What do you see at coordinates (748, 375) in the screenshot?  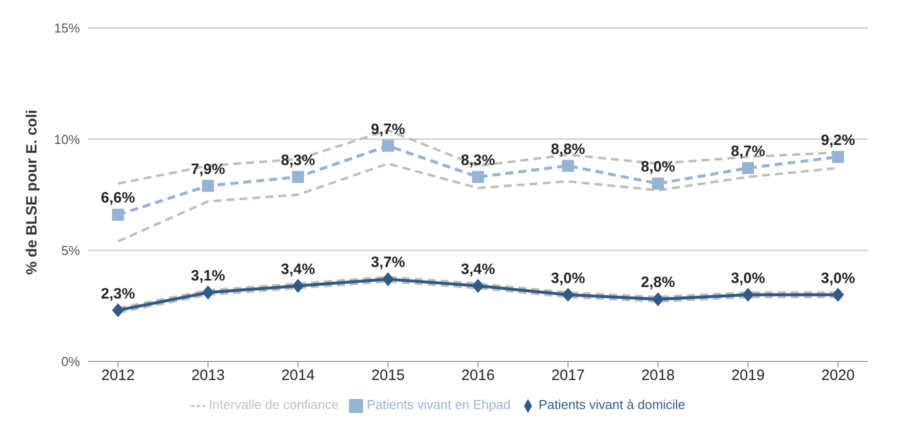 I see `x-tick-label: 2019` at bounding box center [748, 375].